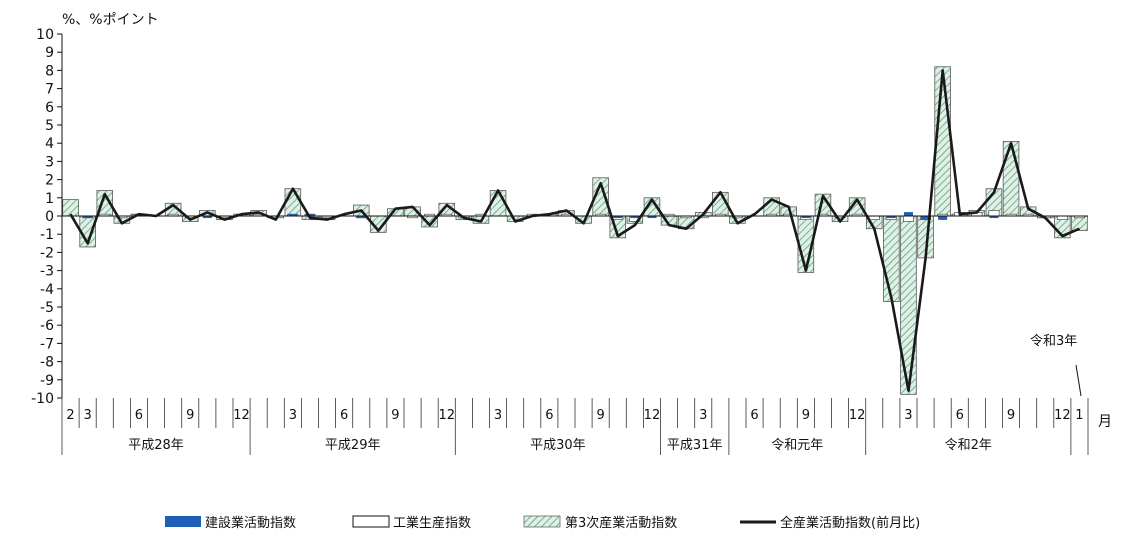  Describe the element at coordinates (47, 308) in the screenshot. I see `y-tick-label: -5` at that location.